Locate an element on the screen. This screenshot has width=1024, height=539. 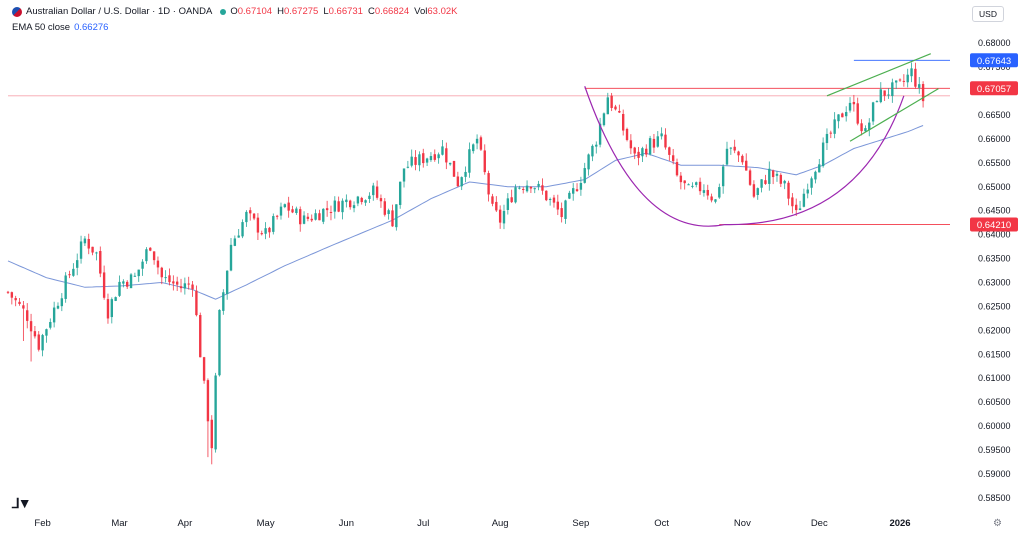
settings-gear-icon: ⚙ is located at coordinates (997, 523).